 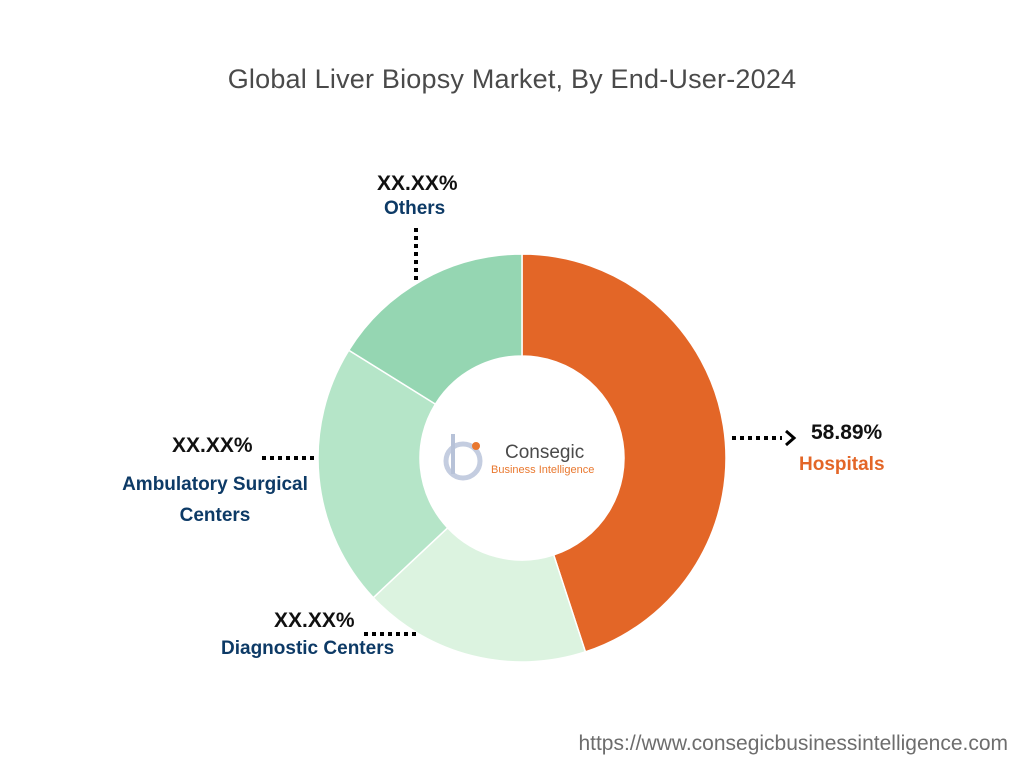 I want to click on slice-others, so click(x=435, y=329).